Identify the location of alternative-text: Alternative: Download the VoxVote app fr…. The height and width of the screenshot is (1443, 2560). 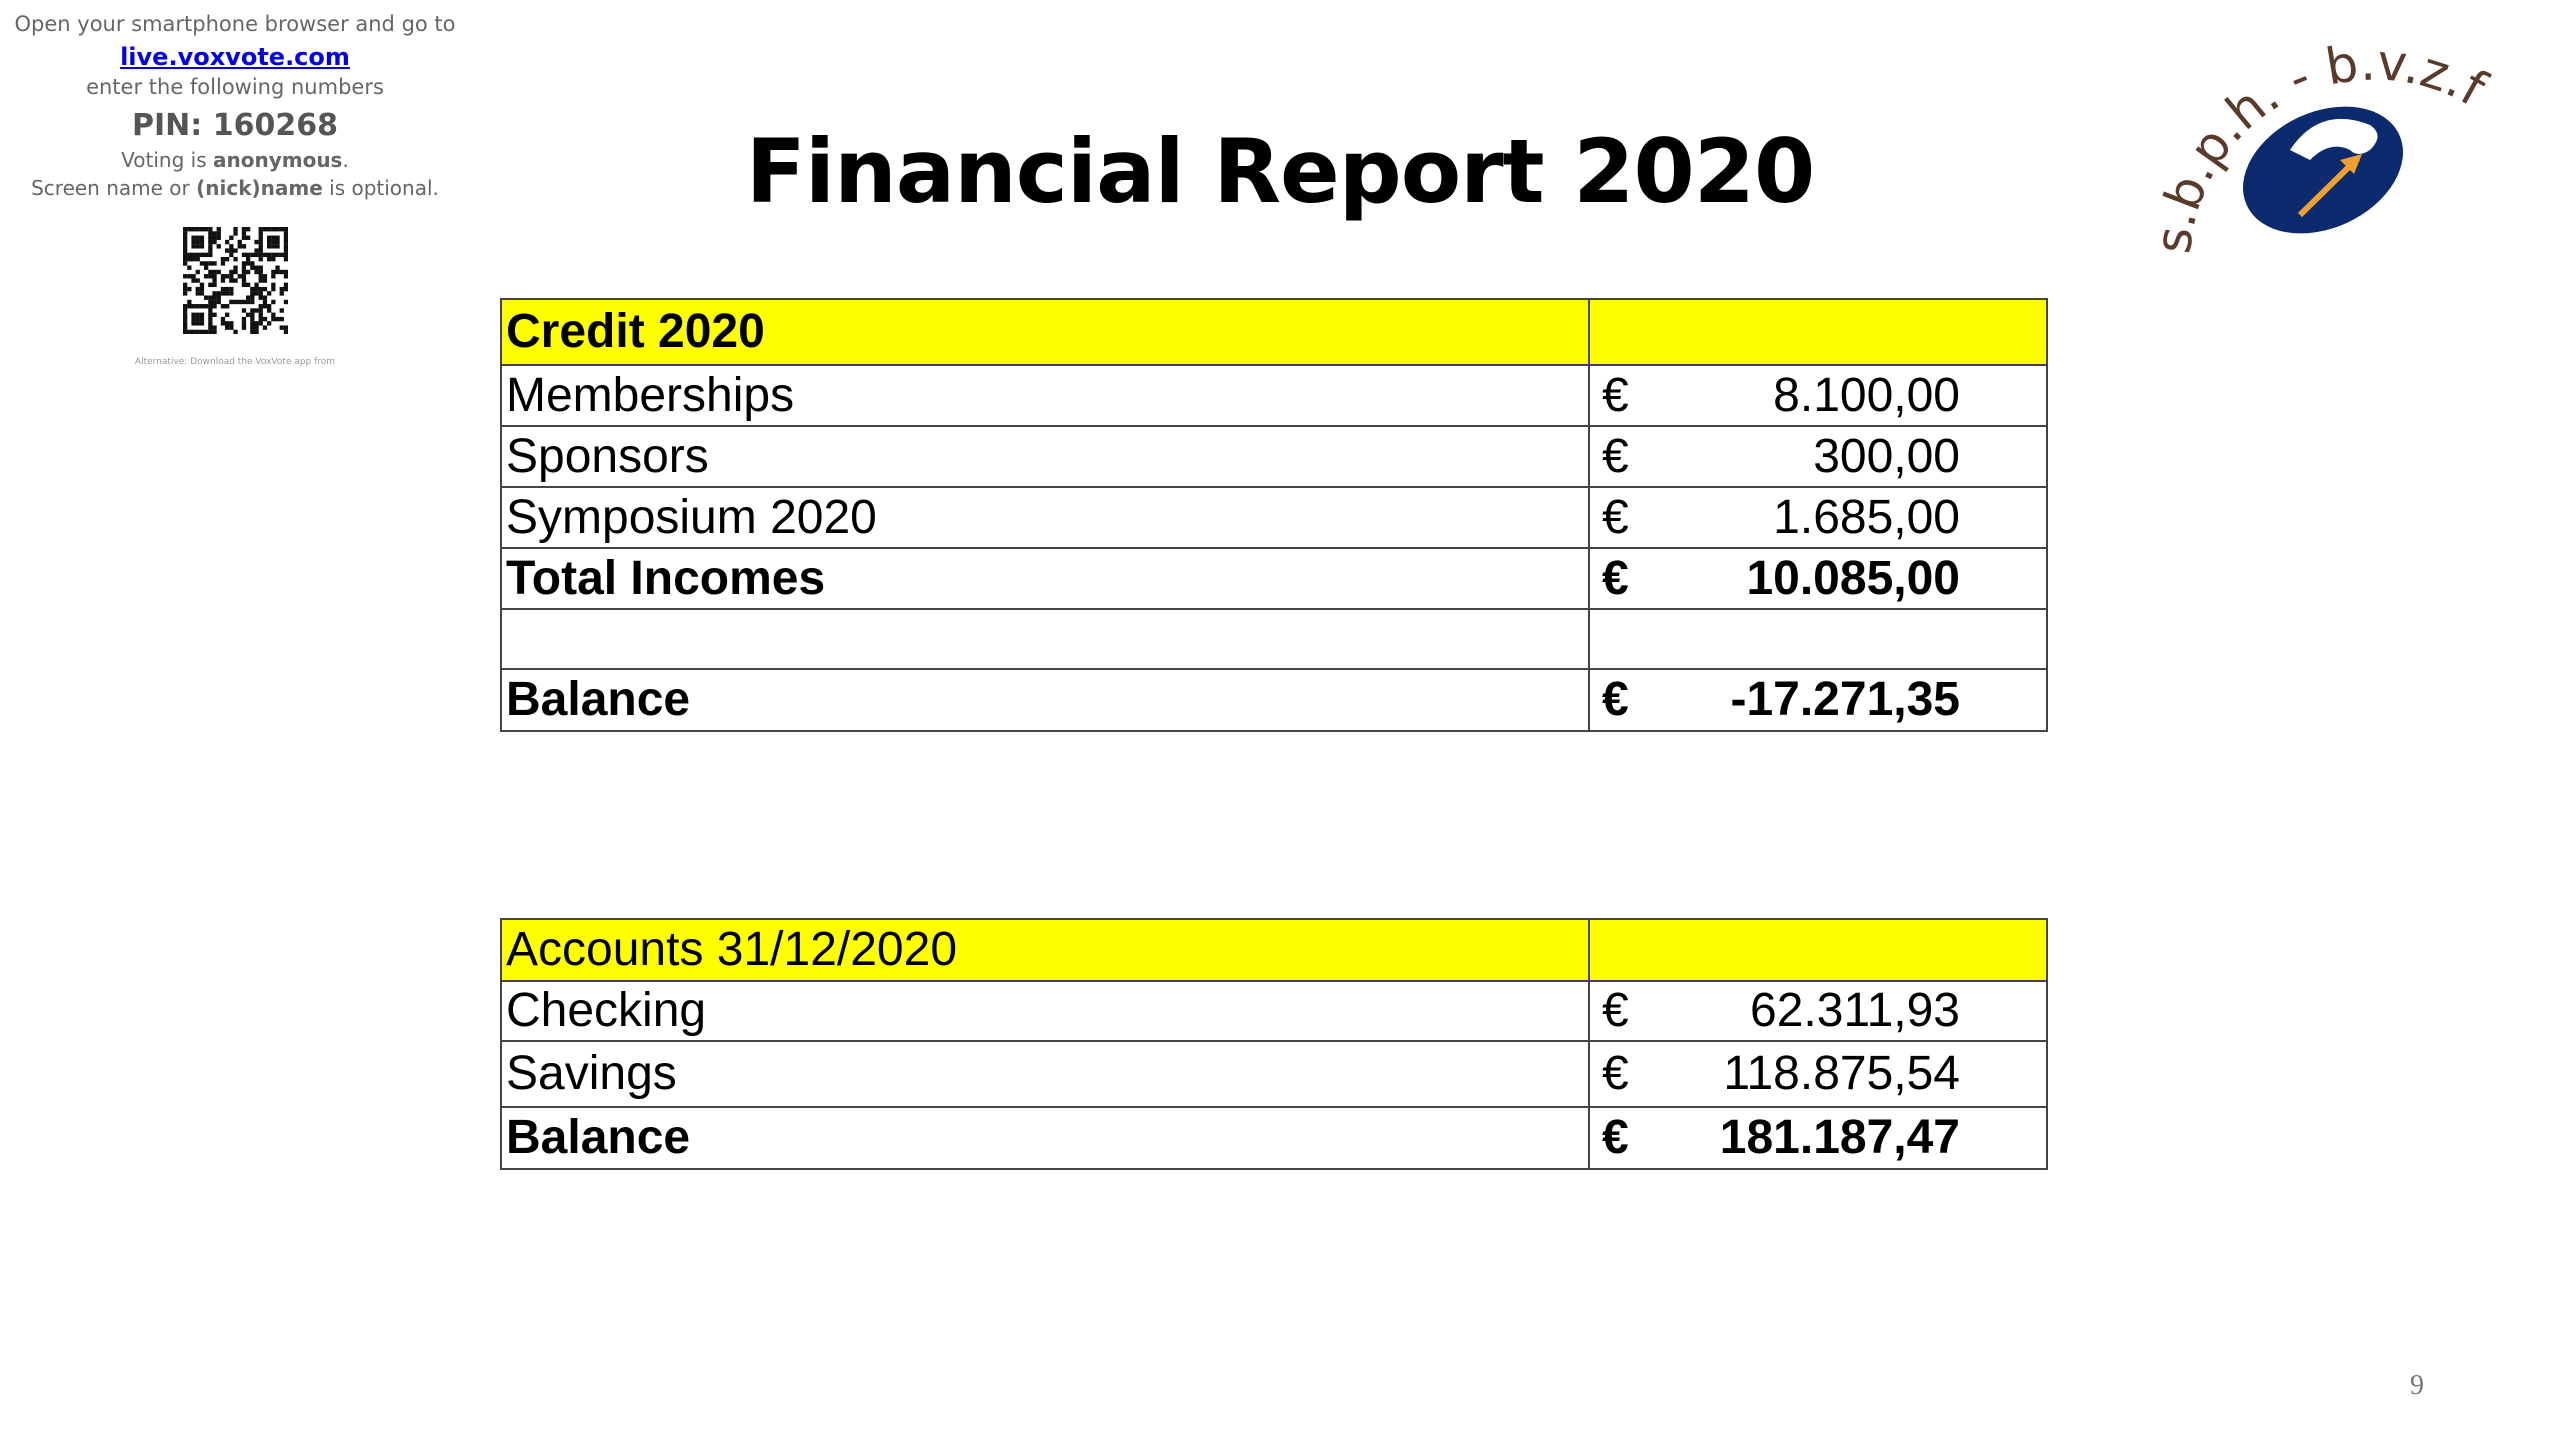
(235, 362).